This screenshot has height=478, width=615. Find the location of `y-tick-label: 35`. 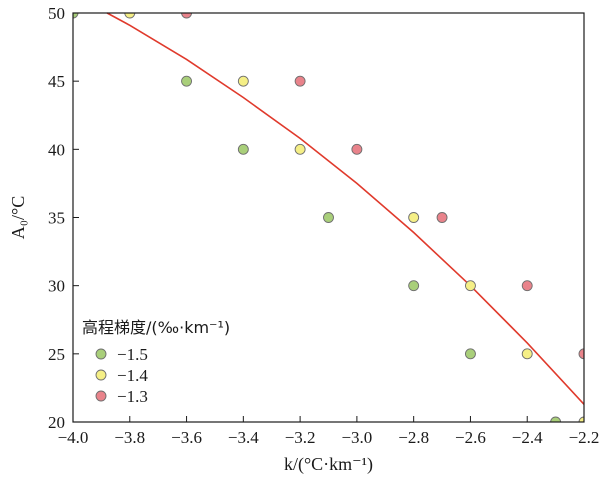

y-tick-label: 35 is located at coordinates (56, 218).